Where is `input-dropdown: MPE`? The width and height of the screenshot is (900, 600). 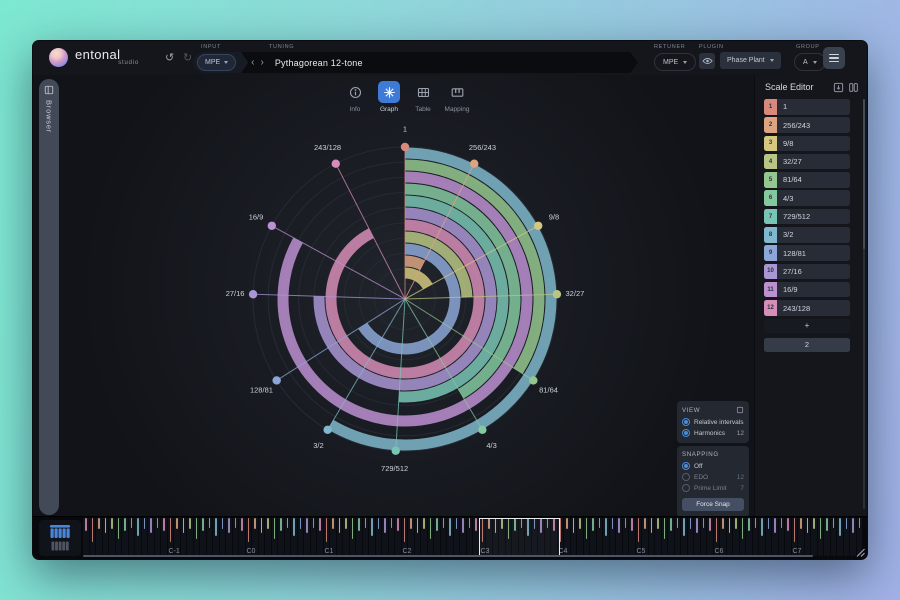
input-dropdown: MPE is located at coordinates (216, 62).